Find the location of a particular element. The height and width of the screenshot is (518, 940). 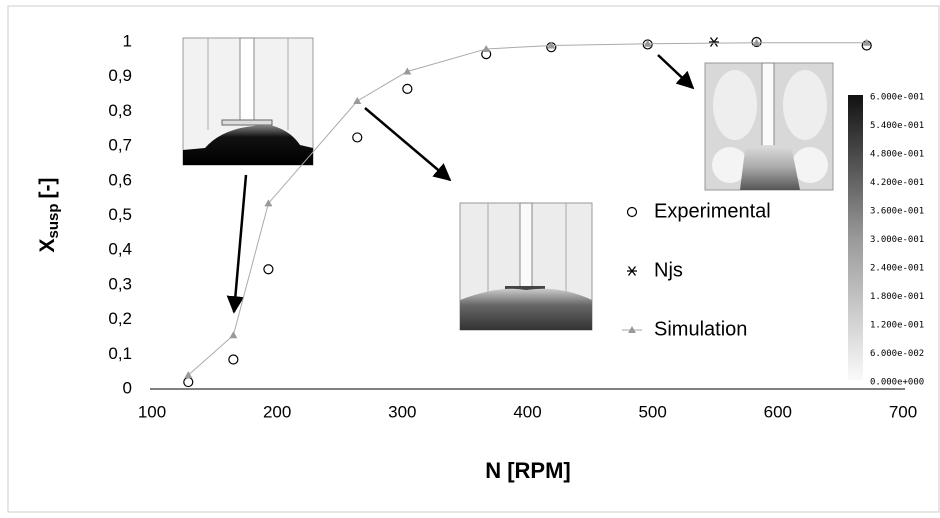

colorbar-label: 1.200e-001 is located at coordinates (897, 326).